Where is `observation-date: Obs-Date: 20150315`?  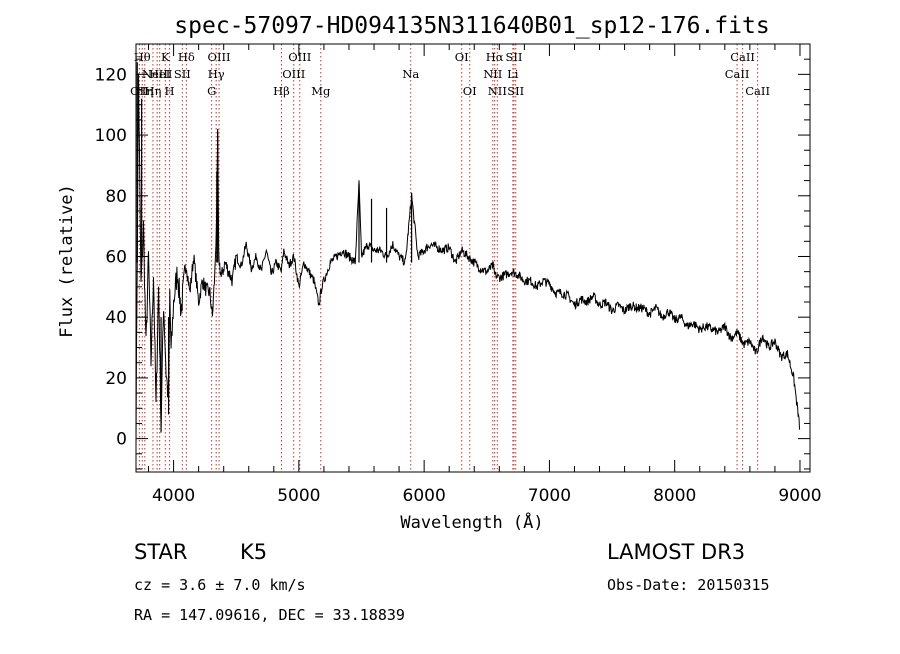
observation-date: Obs-Date: 20150315 is located at coordinates (688, 585).